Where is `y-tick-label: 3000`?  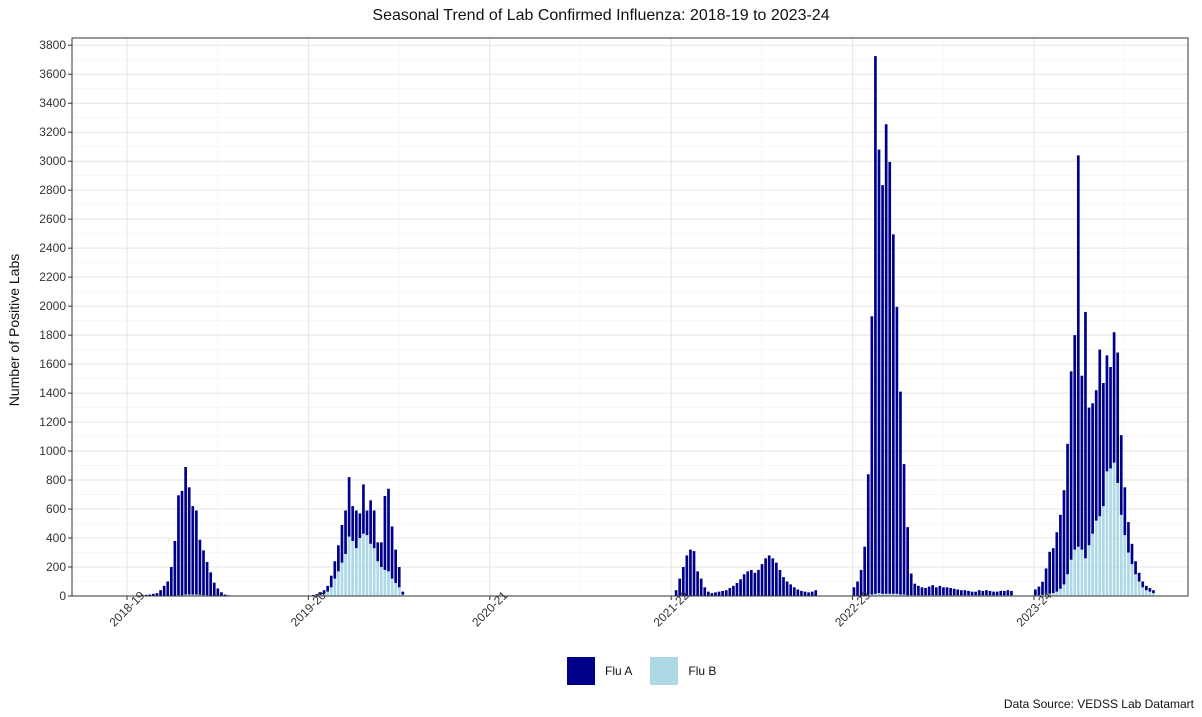 y-tick-label: 3000 is located at coordinates (52, 161).